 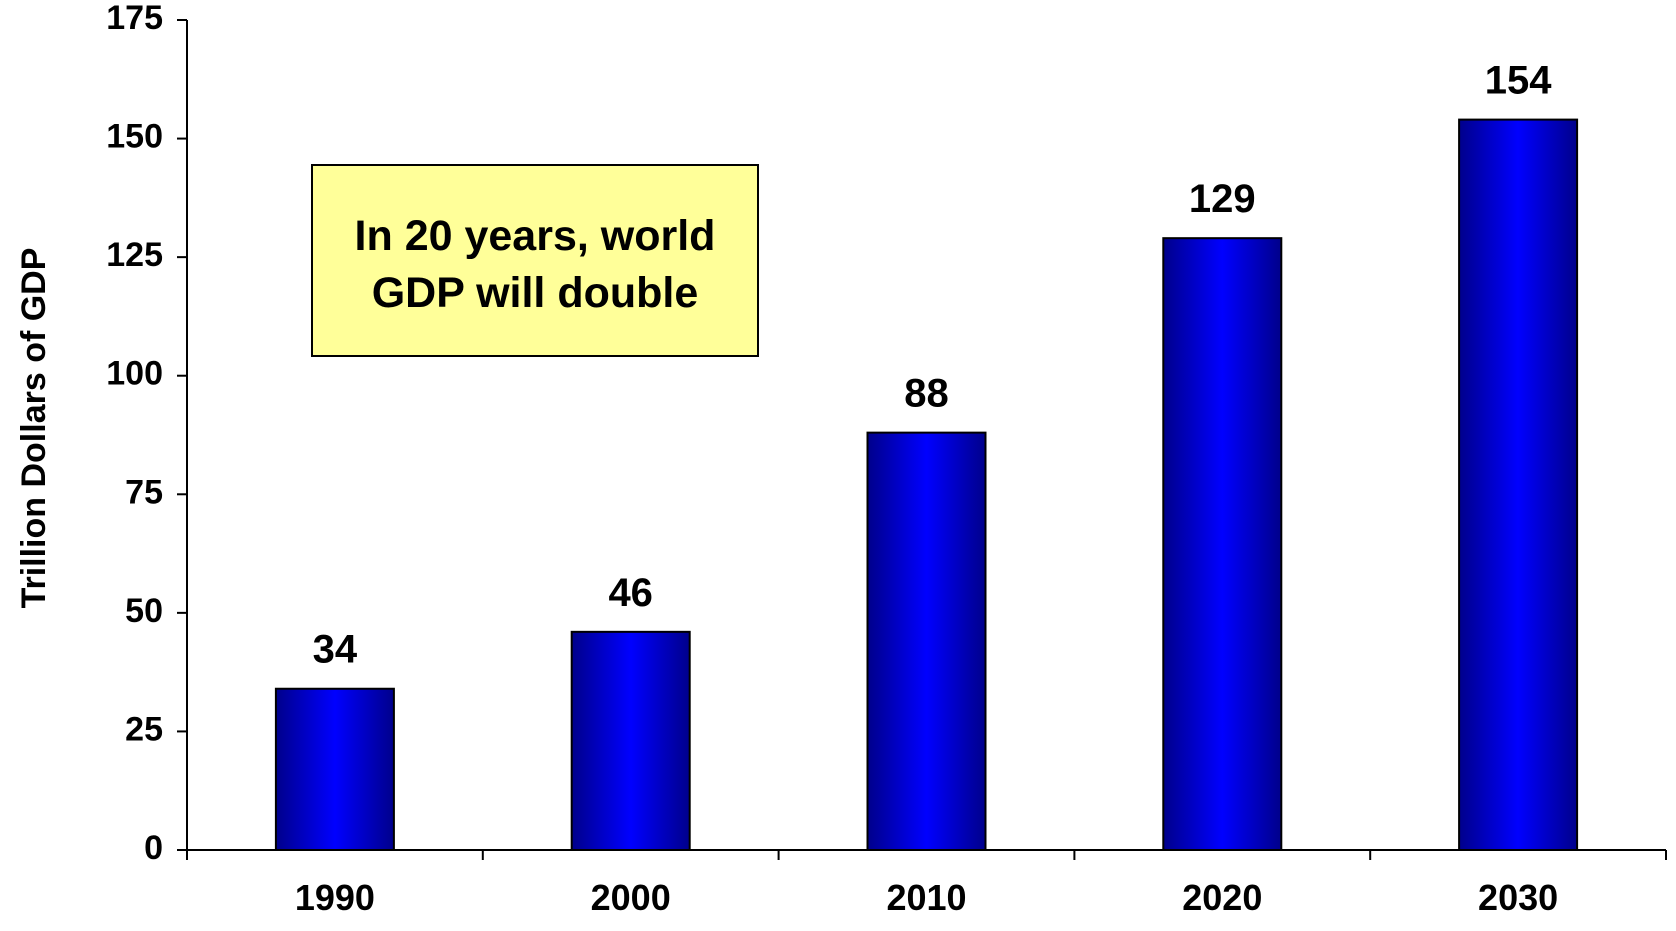 What do you see at coordinates (134, 374) in the screenshot?
I see `y-tick-label: 100` at bounding box center [134, 374].